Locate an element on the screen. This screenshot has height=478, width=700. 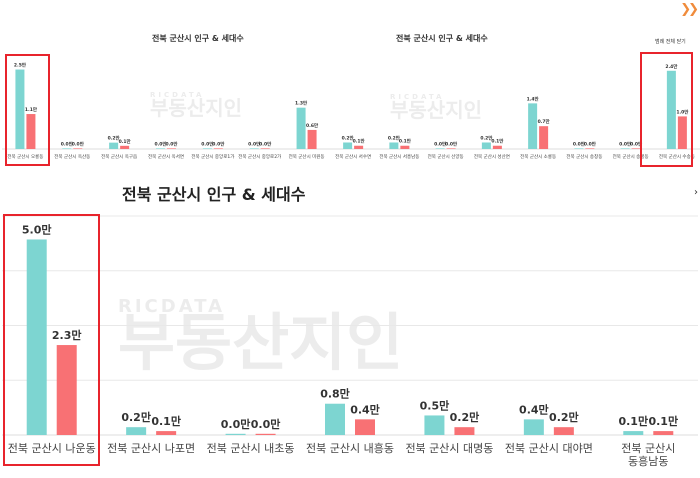
legend-close-all-button: 범례 전체 닫기 is located at coordinates (670, 41).